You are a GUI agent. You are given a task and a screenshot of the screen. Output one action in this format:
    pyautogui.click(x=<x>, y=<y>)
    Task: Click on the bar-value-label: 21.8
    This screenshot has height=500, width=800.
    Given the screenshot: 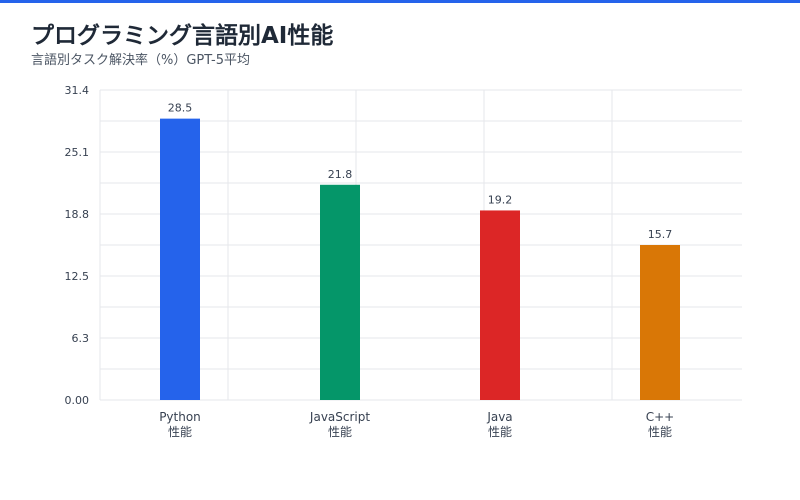 What is the action you would take?
    pyautogui.click(x=340, y=174)
    